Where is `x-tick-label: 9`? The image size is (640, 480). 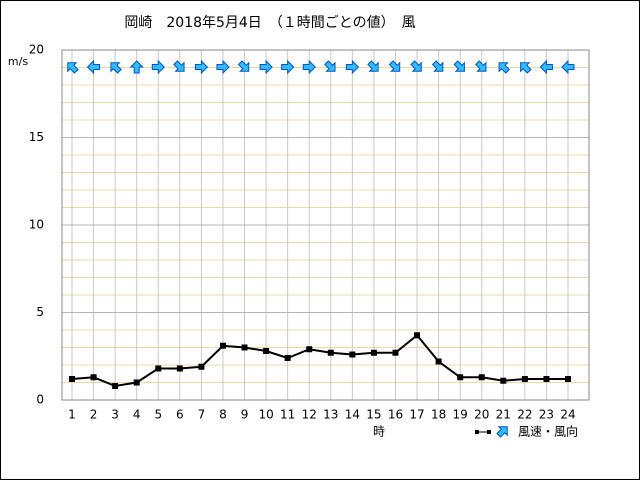 x-tick-label: 9 is located at coordinates (245, 415).